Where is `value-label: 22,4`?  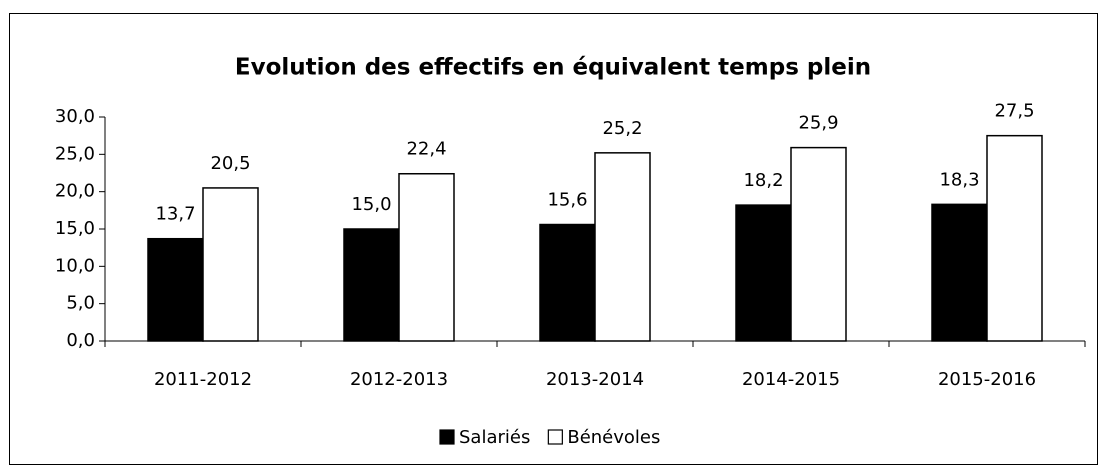 value-label: 22,4 is located at coordinates (426, 149).